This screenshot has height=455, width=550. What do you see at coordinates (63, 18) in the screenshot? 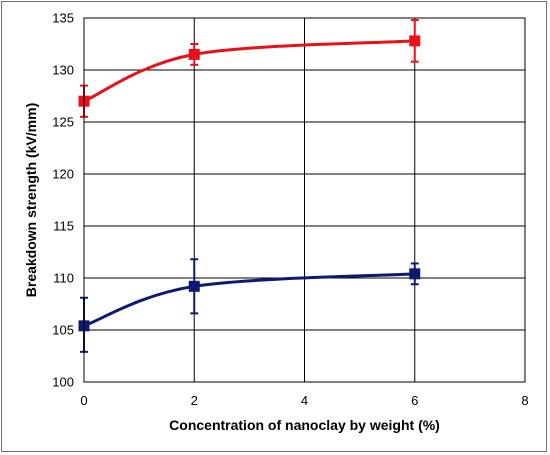
I see `y-tick-label: 135` at bounding box center [63, 18].